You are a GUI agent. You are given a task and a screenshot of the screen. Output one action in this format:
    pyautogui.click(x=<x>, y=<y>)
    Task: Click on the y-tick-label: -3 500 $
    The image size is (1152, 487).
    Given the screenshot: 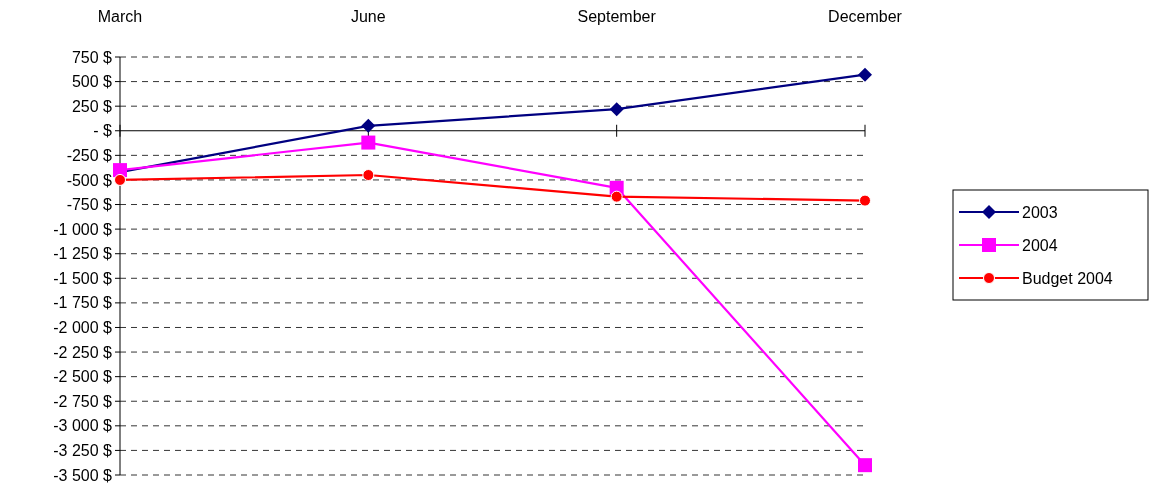 What is the action you would take?
    pyautogui.click(x=83, y=475)
    